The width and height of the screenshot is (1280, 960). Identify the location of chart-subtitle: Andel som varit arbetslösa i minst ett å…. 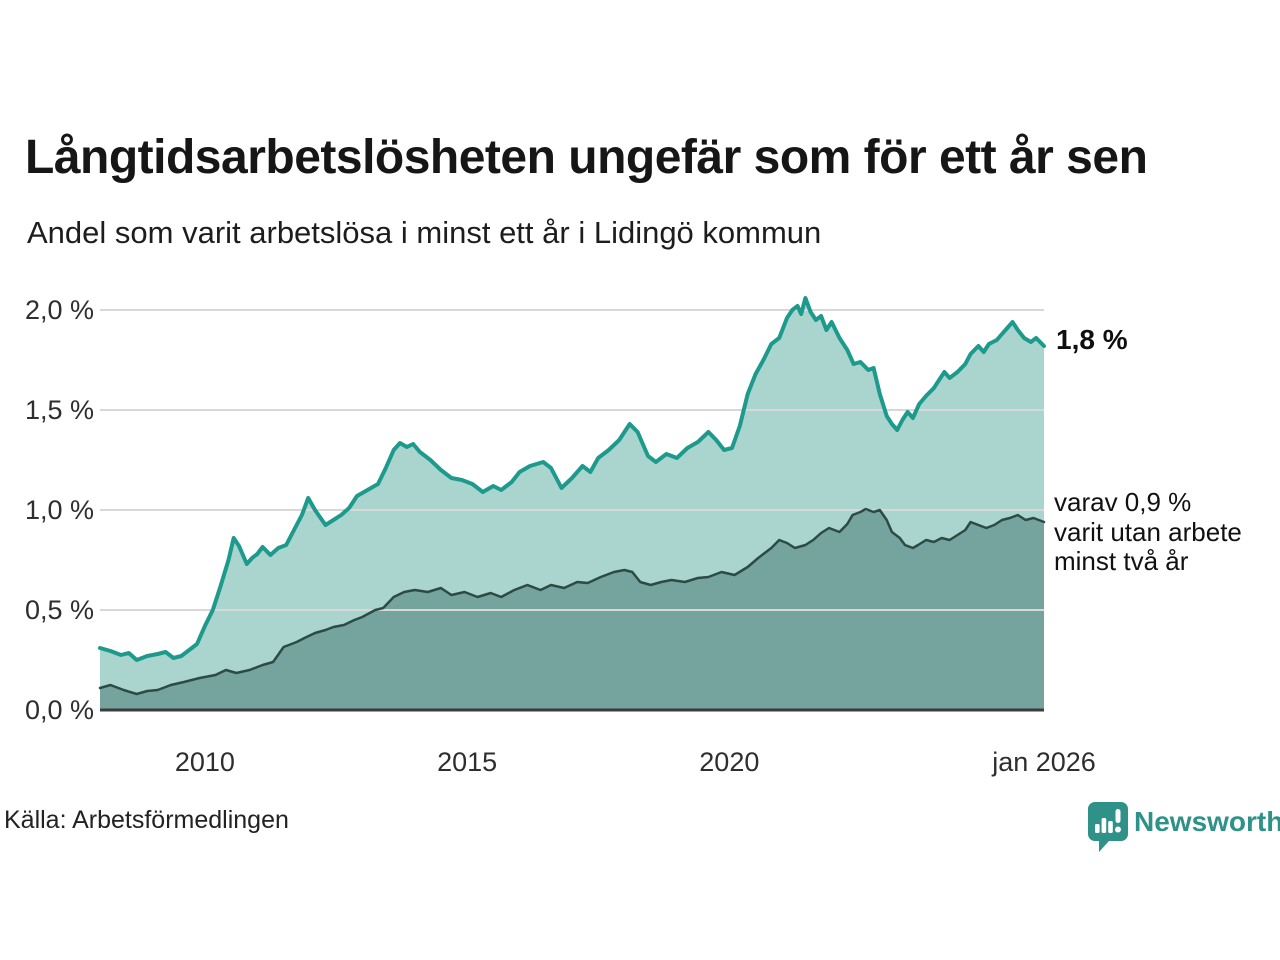
(424, 232).